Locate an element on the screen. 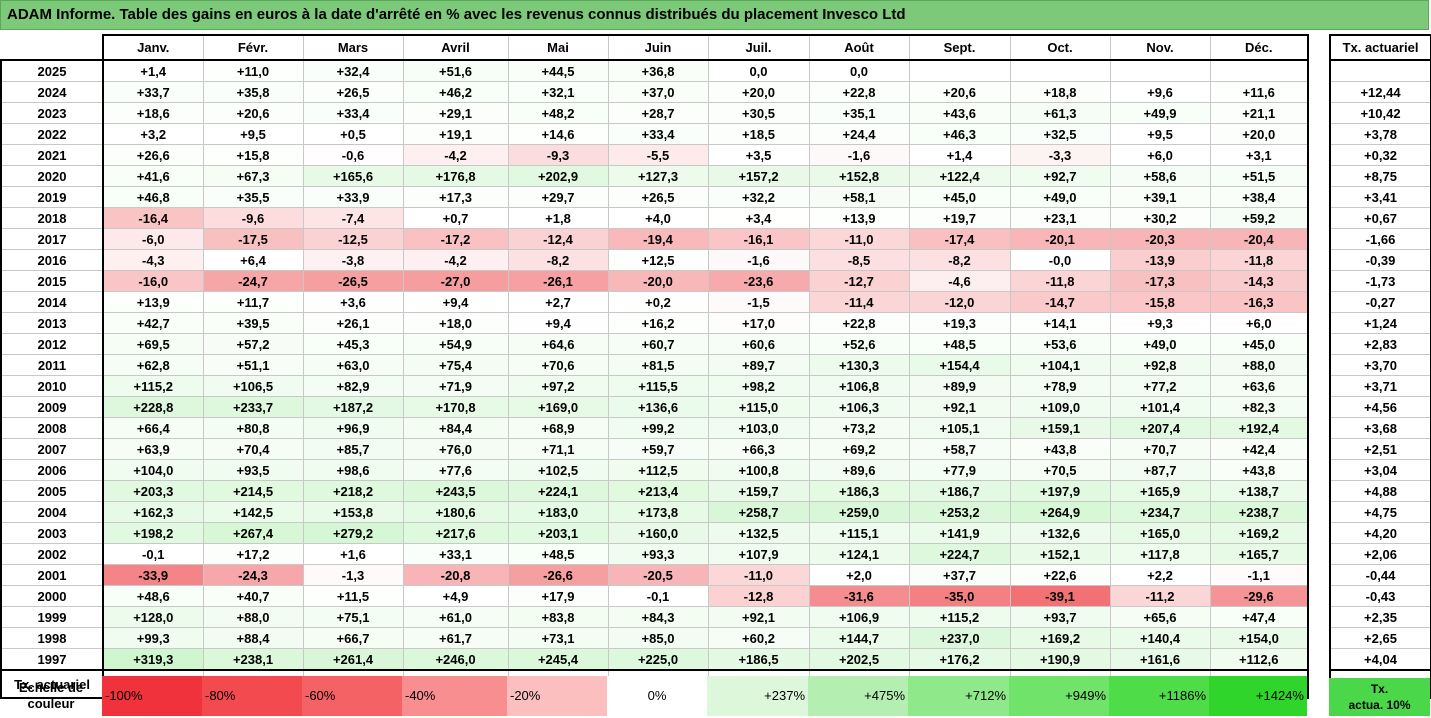 The width and height of the screenshot is (1431, 718). value-cell: -26,1 is located at coordinates (558, 281).